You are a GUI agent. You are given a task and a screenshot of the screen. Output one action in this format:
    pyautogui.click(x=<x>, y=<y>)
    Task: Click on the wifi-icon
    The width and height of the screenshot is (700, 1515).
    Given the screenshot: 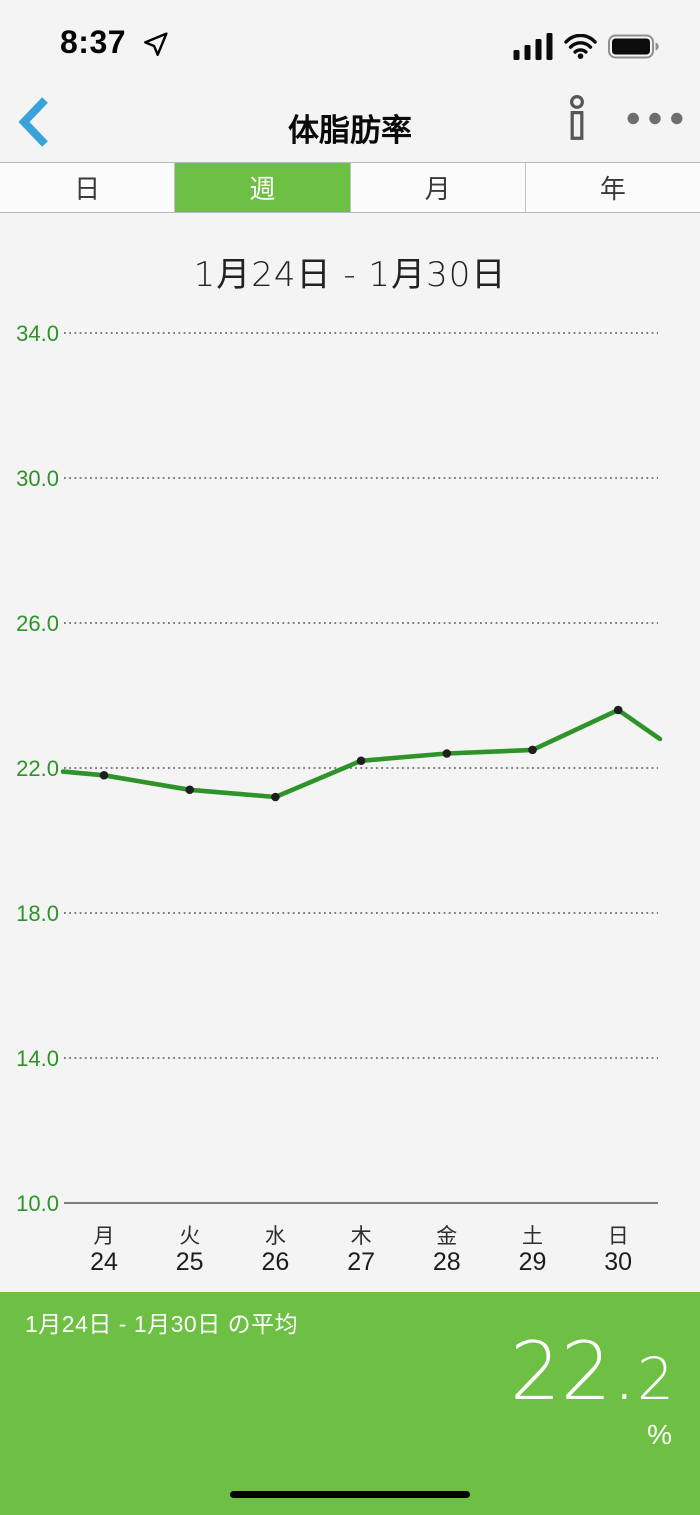 What is the action you would take?
    pyautogui.click(x=580, y=46)
    